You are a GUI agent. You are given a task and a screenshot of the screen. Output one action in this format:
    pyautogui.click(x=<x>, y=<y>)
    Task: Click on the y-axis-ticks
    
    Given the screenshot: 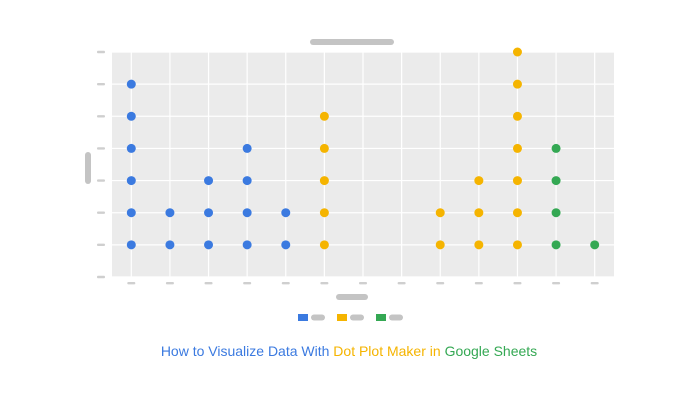 What is the action you would take?
    pyautogui.click(x=101, y=164)
    